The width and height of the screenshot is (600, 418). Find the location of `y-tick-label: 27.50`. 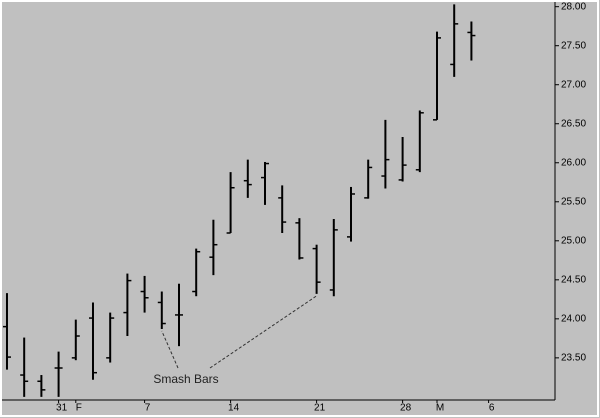

y-tick-label: 27.50 is located at coordinates (573, 45).